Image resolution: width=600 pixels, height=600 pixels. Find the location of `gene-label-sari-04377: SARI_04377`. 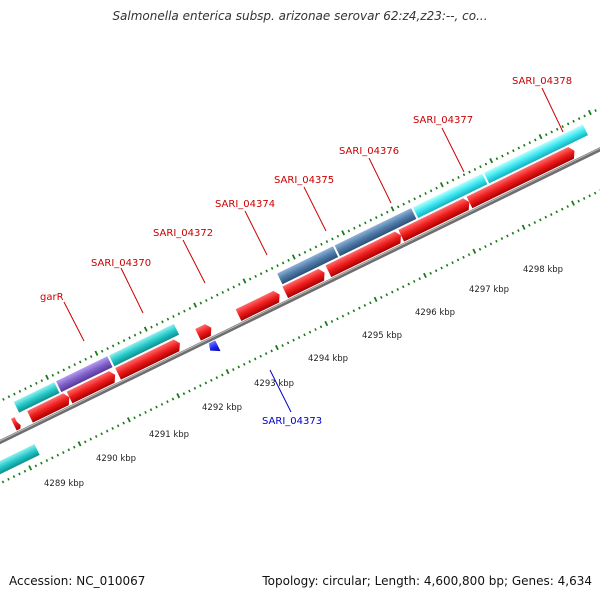

gene-label-sari-04377: SARI_04377 is located at coordinates (443, 120).